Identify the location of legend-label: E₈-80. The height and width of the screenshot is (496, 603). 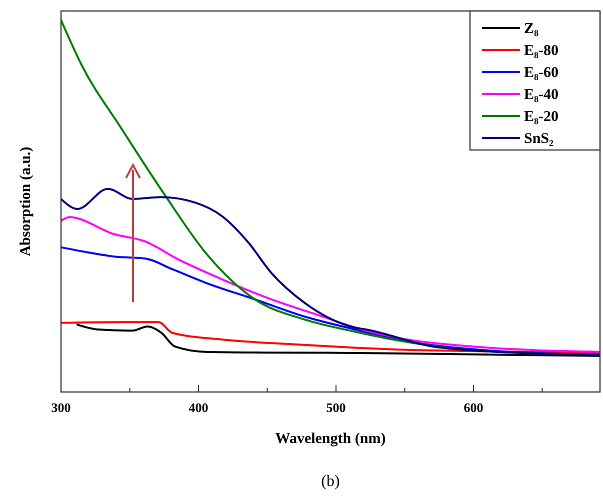
(541, 51).